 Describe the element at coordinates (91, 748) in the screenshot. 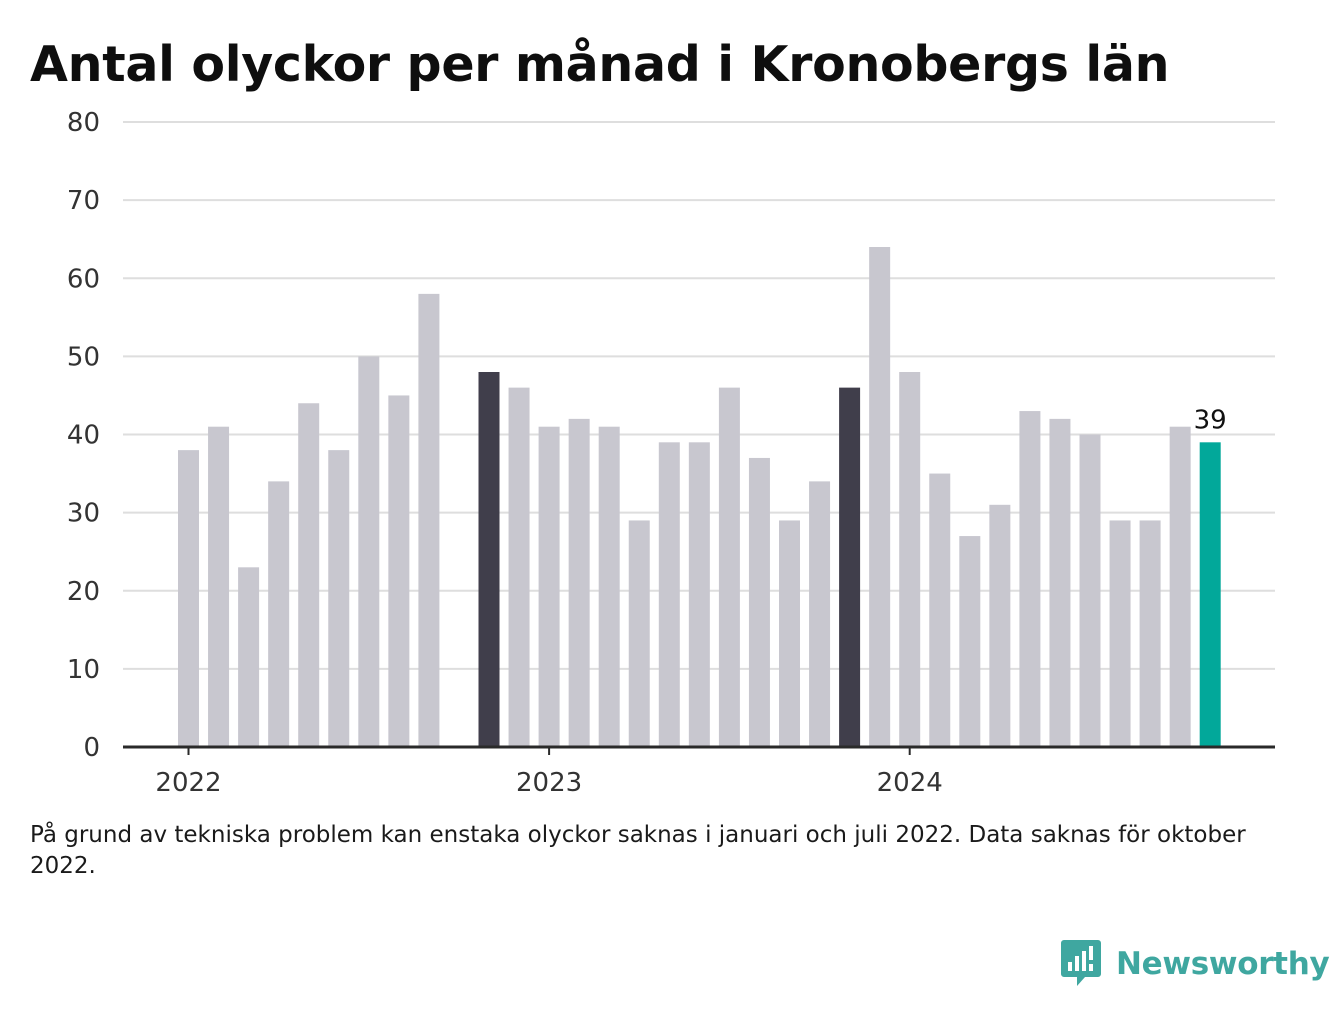

I see `y-tick-label-0: 0` at that location.